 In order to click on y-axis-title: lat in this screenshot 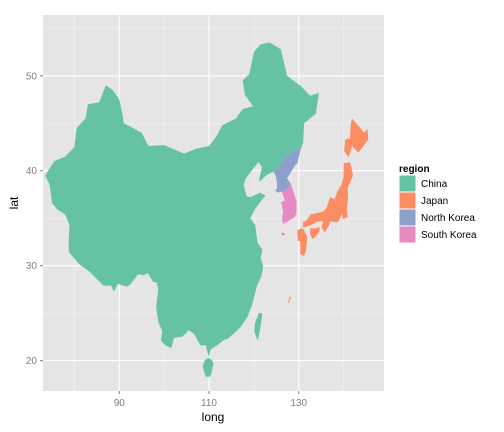, I will do `click(14, 202)`.